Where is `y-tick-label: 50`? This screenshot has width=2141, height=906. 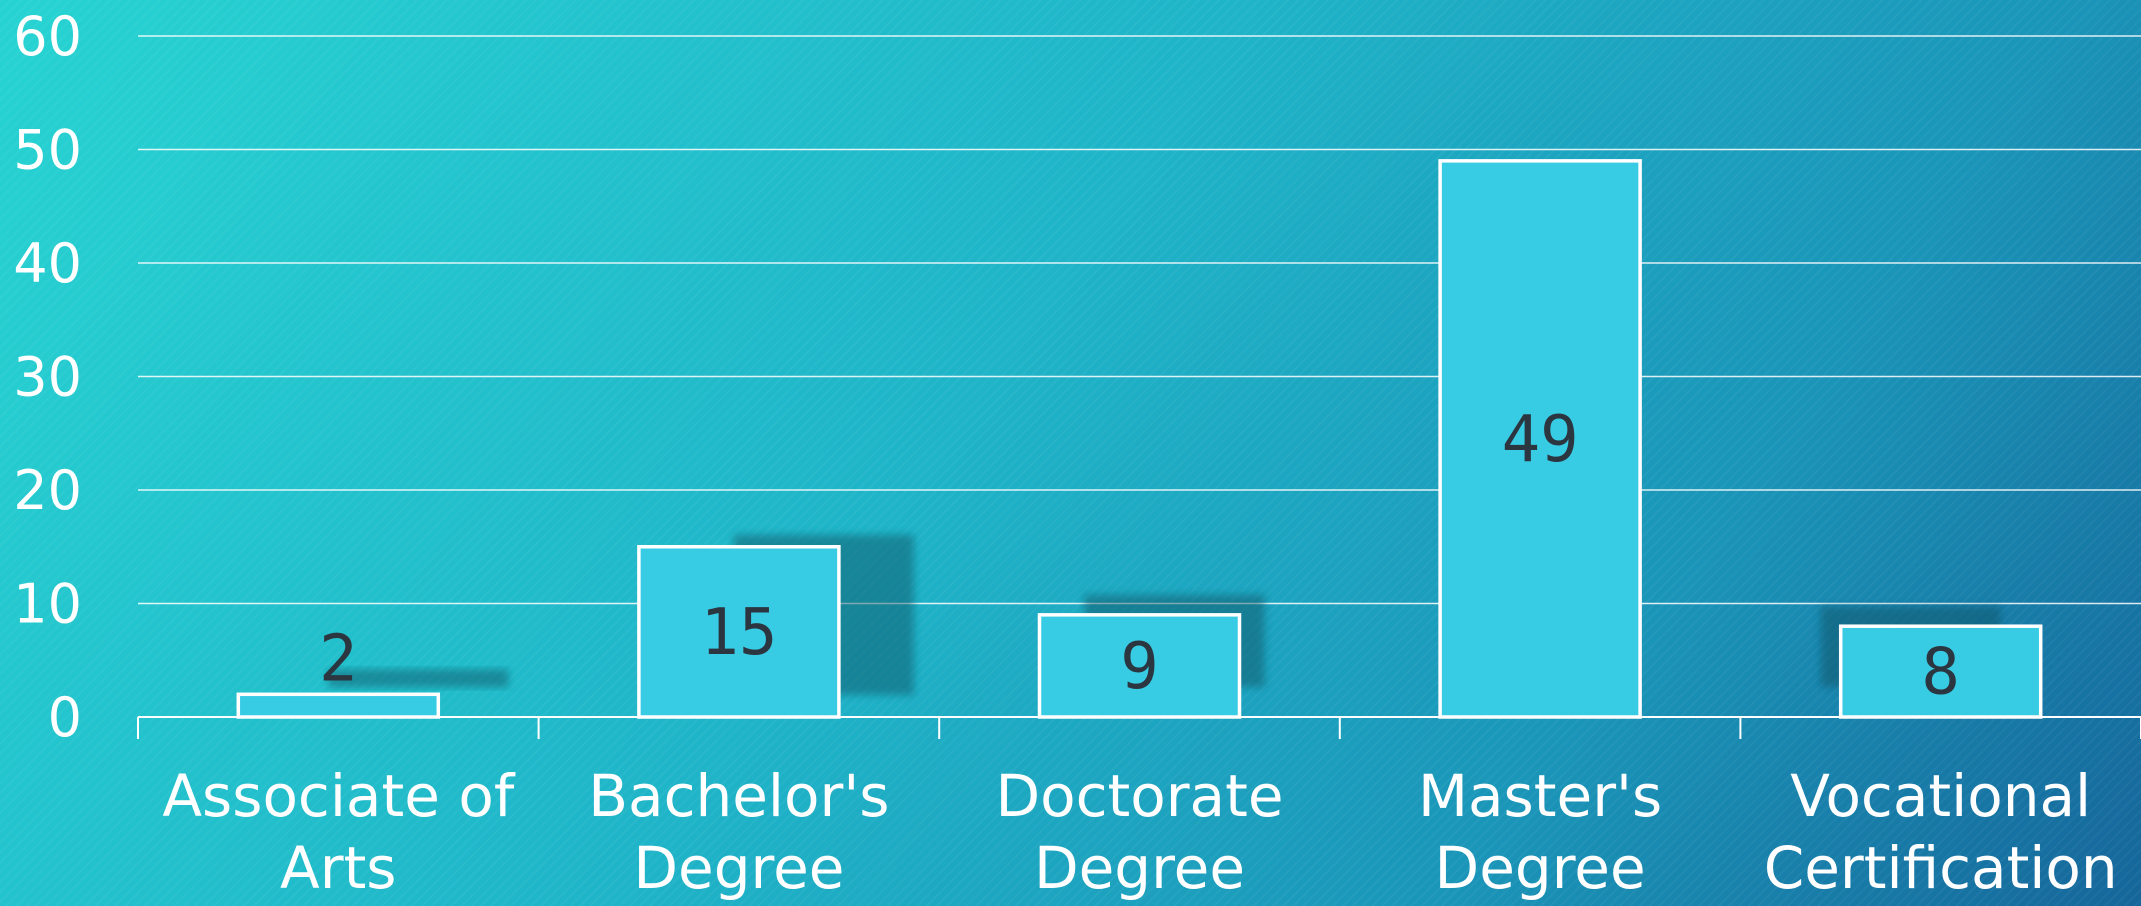 y-tick-label: 50 is located at coordinates (47, 150).